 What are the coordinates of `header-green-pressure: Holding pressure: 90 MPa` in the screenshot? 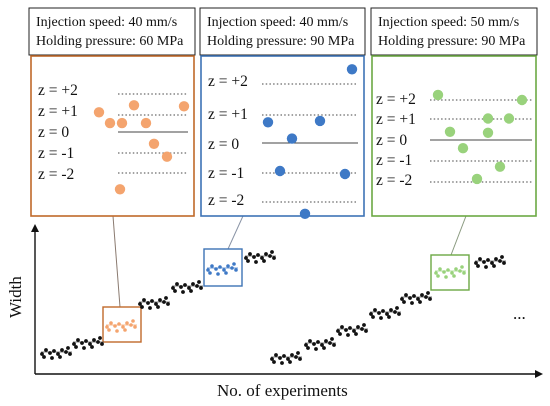 It's located at (452, 41).